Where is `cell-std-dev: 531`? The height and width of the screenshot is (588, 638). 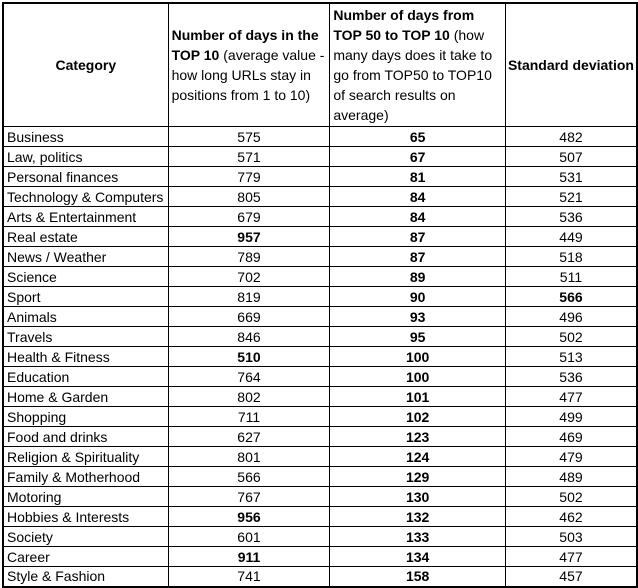 cell-std-dev: 531 is located at coordinates (571, 176).